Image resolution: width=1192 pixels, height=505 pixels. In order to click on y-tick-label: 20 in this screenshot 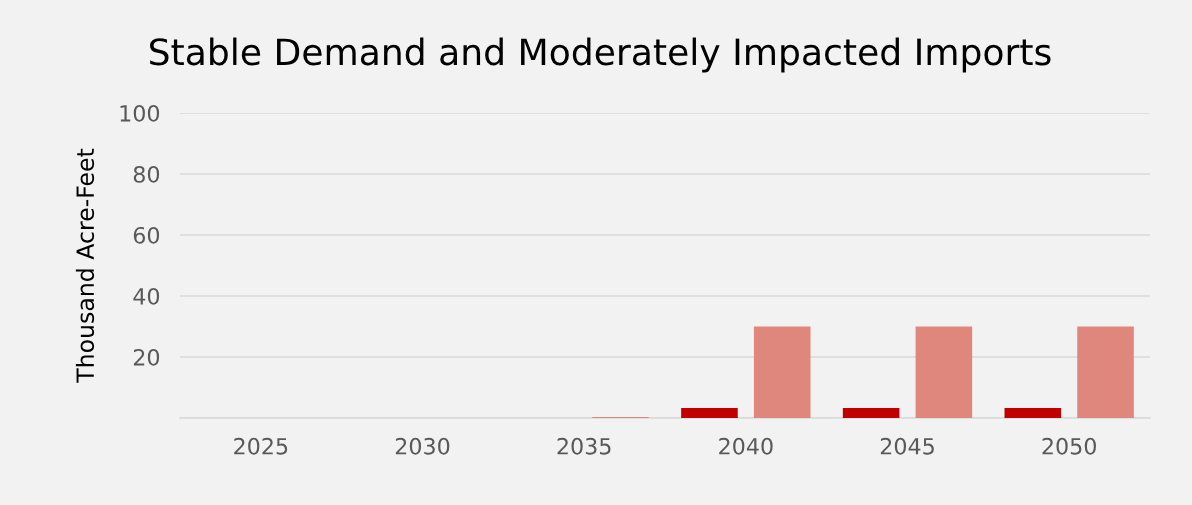, I will do `click(146, 357)`.